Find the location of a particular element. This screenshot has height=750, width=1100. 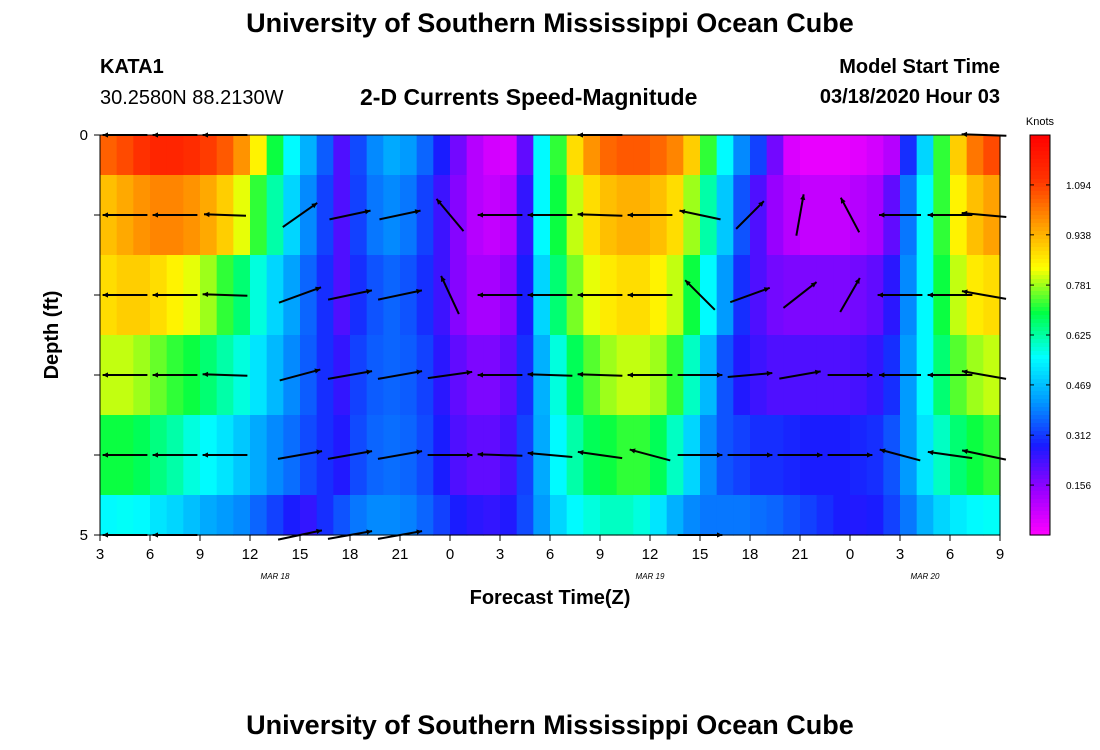

x-tick-label: 18 is located at coordinates (350, 554).